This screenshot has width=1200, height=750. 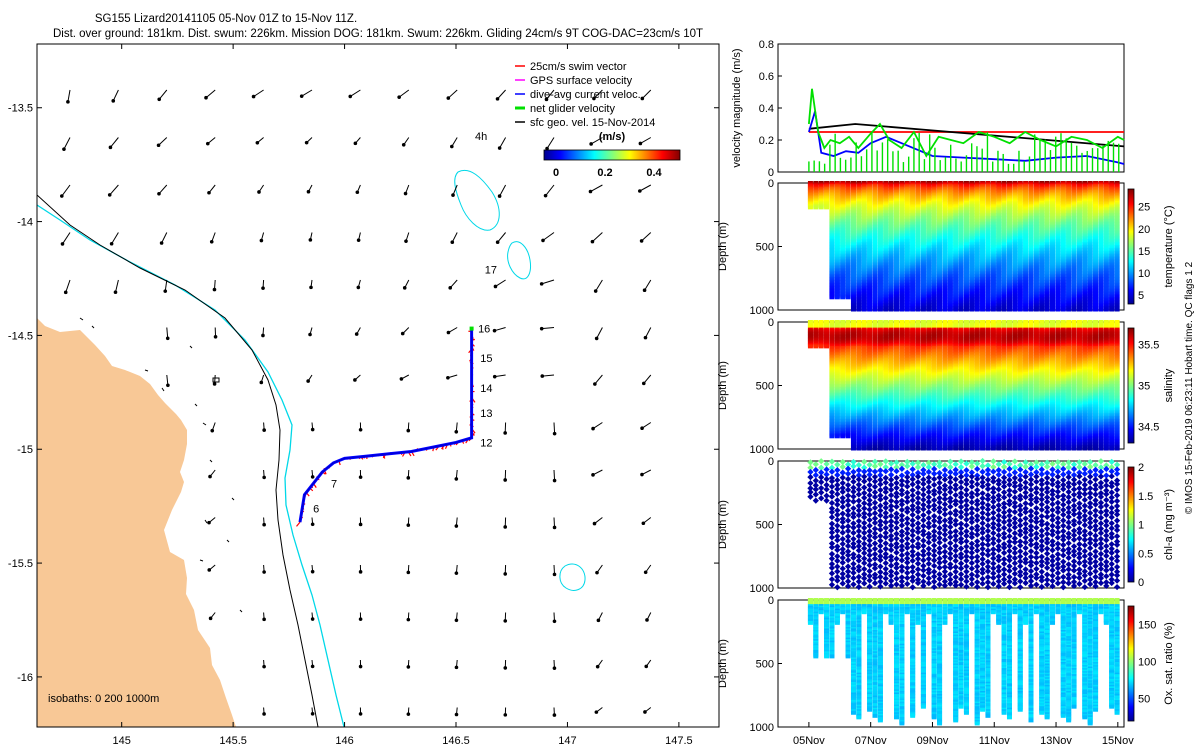 I want to click on day-label: 17, so click(x=491, y=270).